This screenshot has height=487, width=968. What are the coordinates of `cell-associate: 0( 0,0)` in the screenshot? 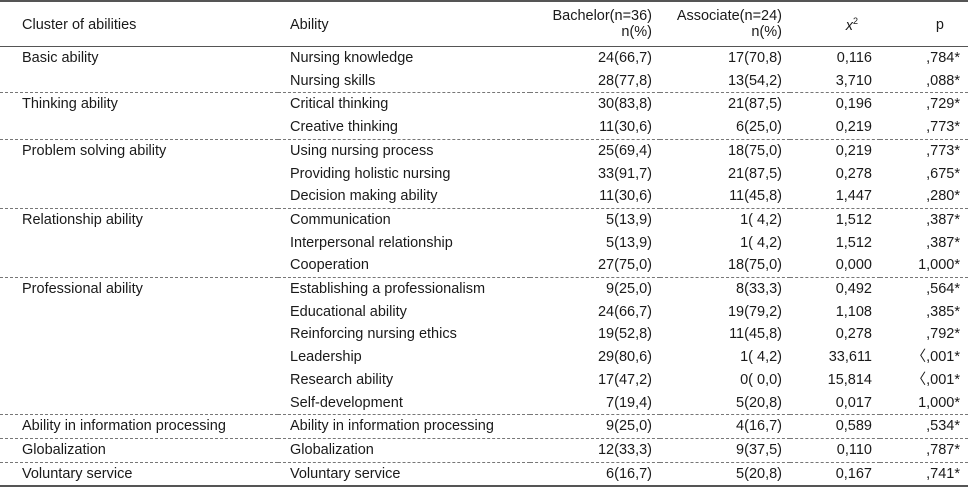 It's located at (761, 379).